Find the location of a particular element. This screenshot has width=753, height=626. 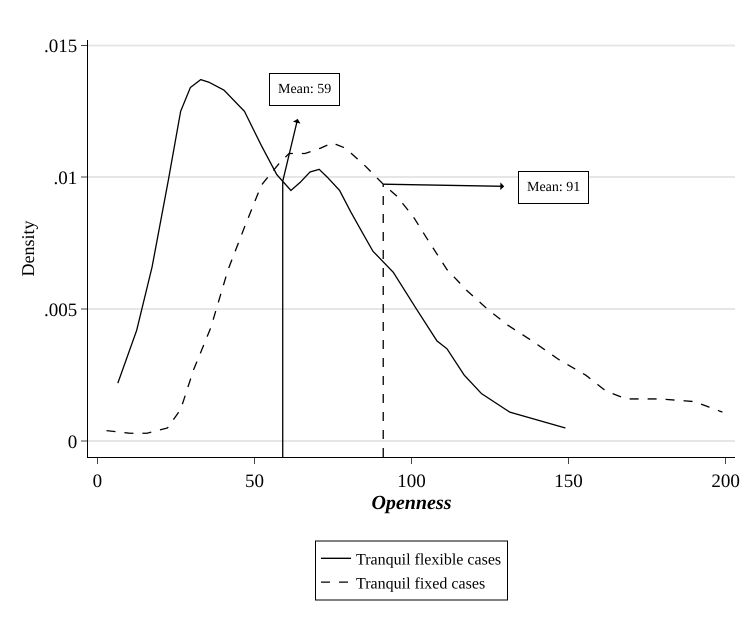

ref-line-label: Mean: 59 is located at coordinates (305, 89).